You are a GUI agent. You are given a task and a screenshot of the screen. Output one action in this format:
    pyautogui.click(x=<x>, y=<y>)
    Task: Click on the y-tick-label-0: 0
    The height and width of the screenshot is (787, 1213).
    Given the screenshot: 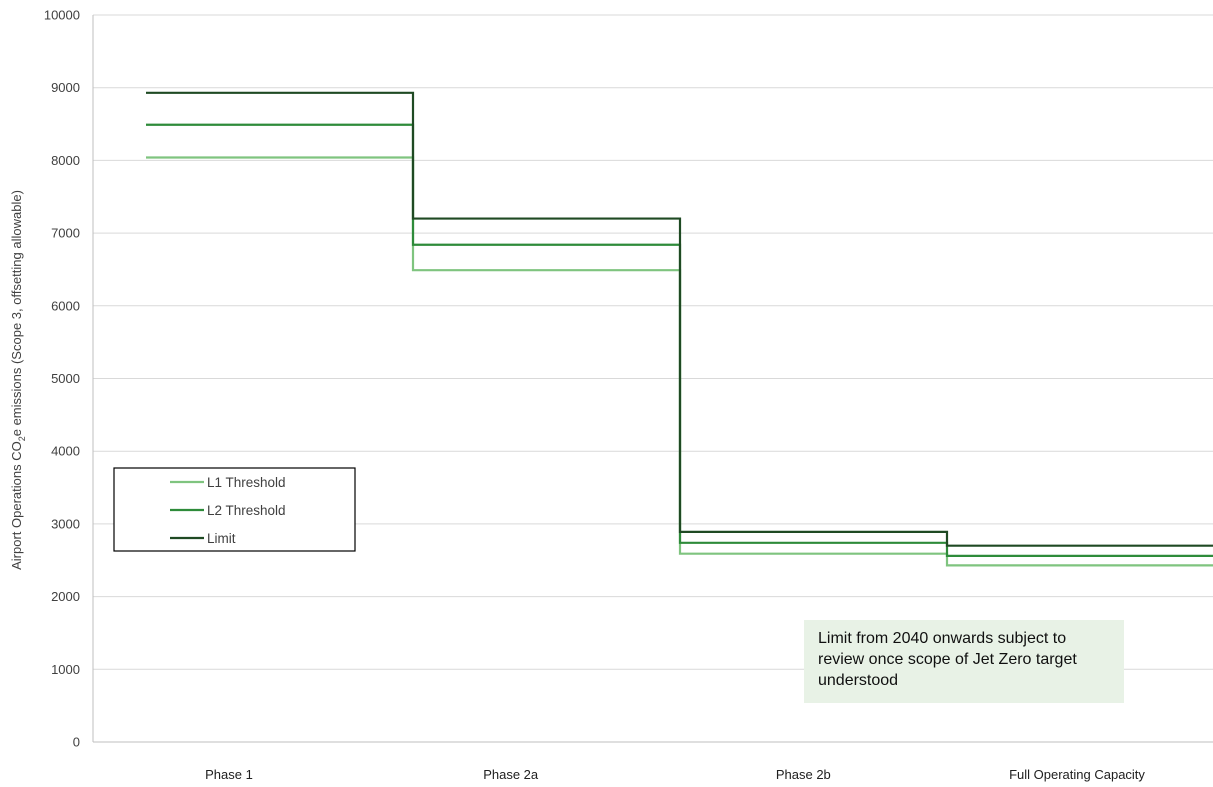 What is the action you would take?
    pyautogui.click(x=76, y=742)
    